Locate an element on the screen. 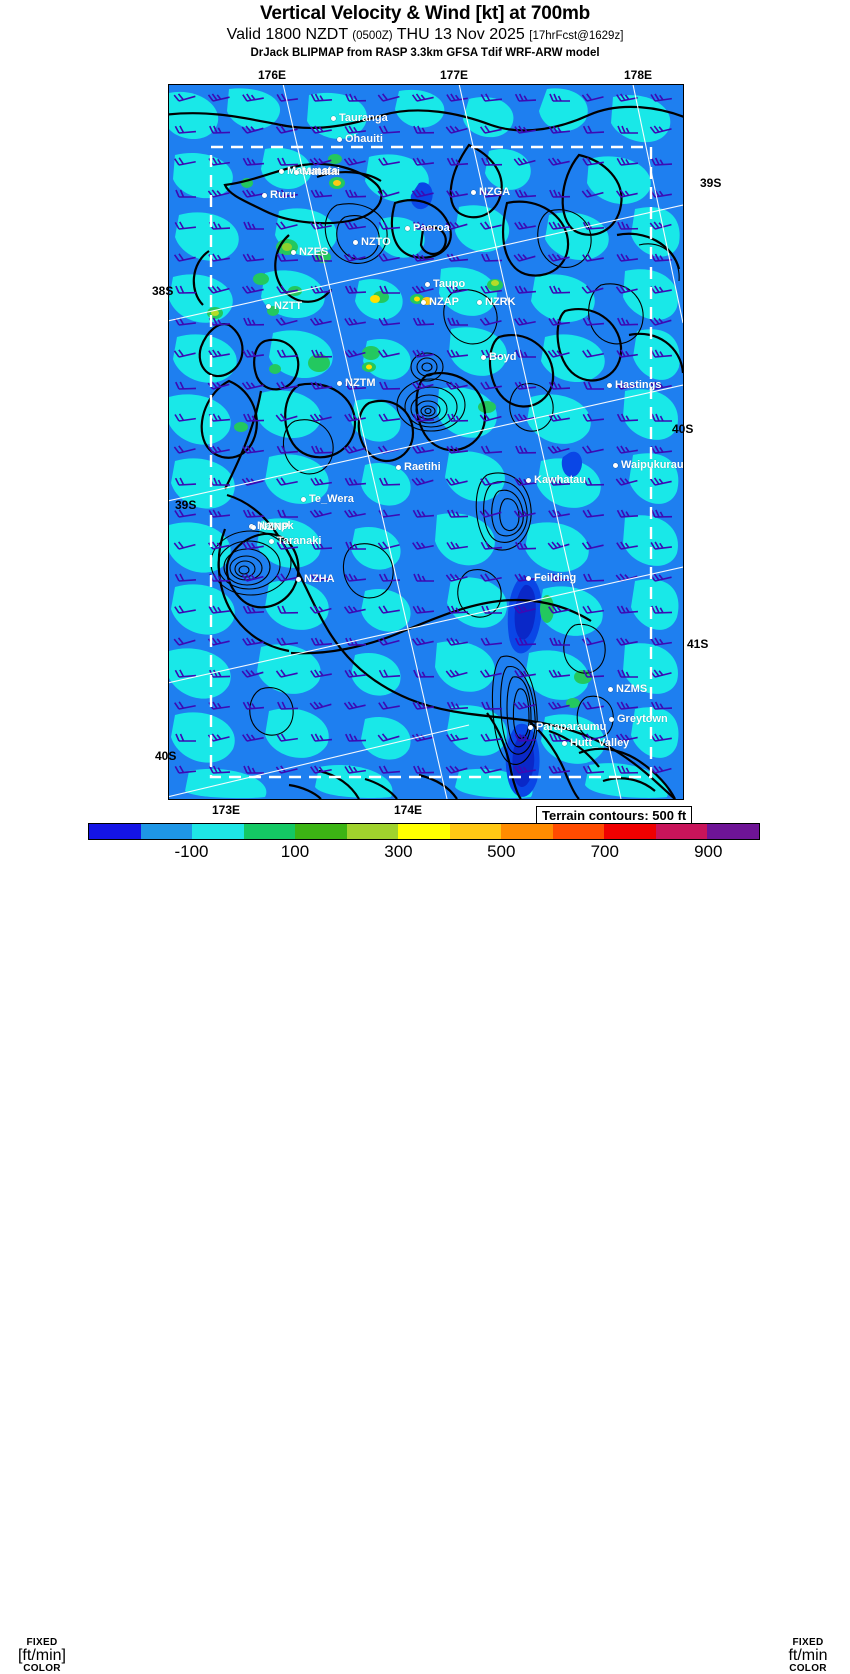 Image resolution: width=850 pixels, height=1674 pixels. units-label-left: [ft/min] is located at coordinates (41, 1655).